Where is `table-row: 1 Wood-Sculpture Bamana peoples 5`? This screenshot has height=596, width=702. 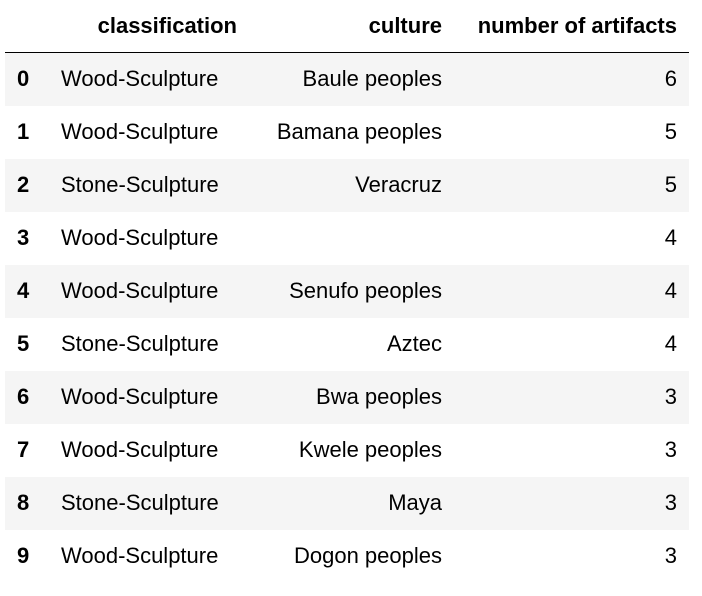
table-row: 1 Wood-Sculpture Bamana peoples 5 is located at coordinates (347, 132).